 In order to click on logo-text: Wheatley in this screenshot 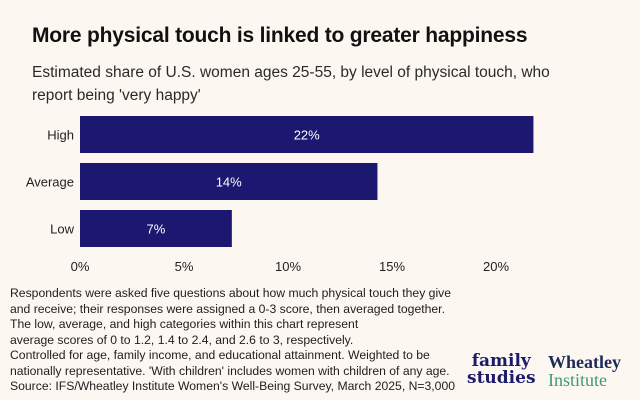, I will do `click(584, 362)`.